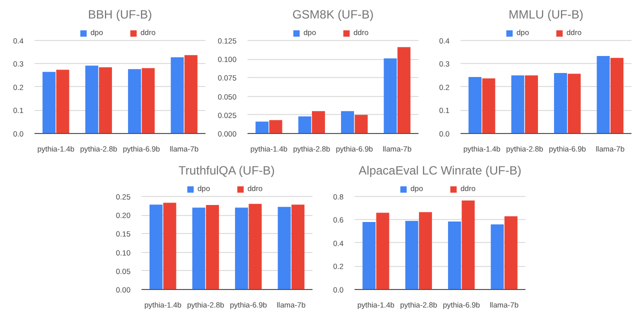 Image resolution: width=640 pixels, height=312 pixels. I want to click on chart-title: MMLU (UF-B), so click(546, 15).